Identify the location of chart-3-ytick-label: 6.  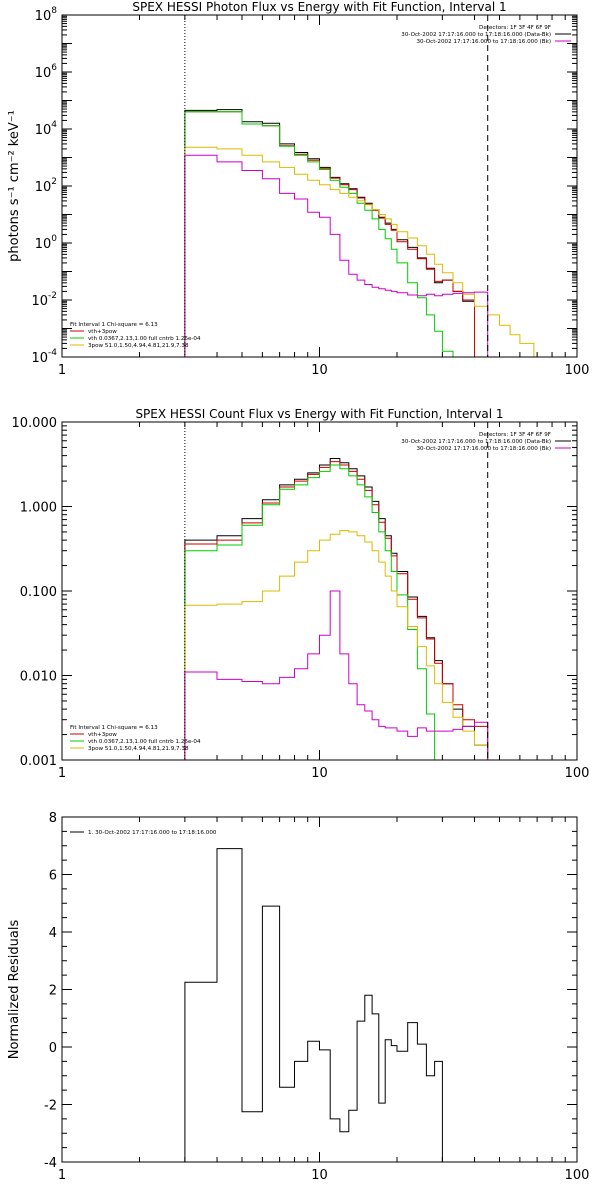
(53, 876).